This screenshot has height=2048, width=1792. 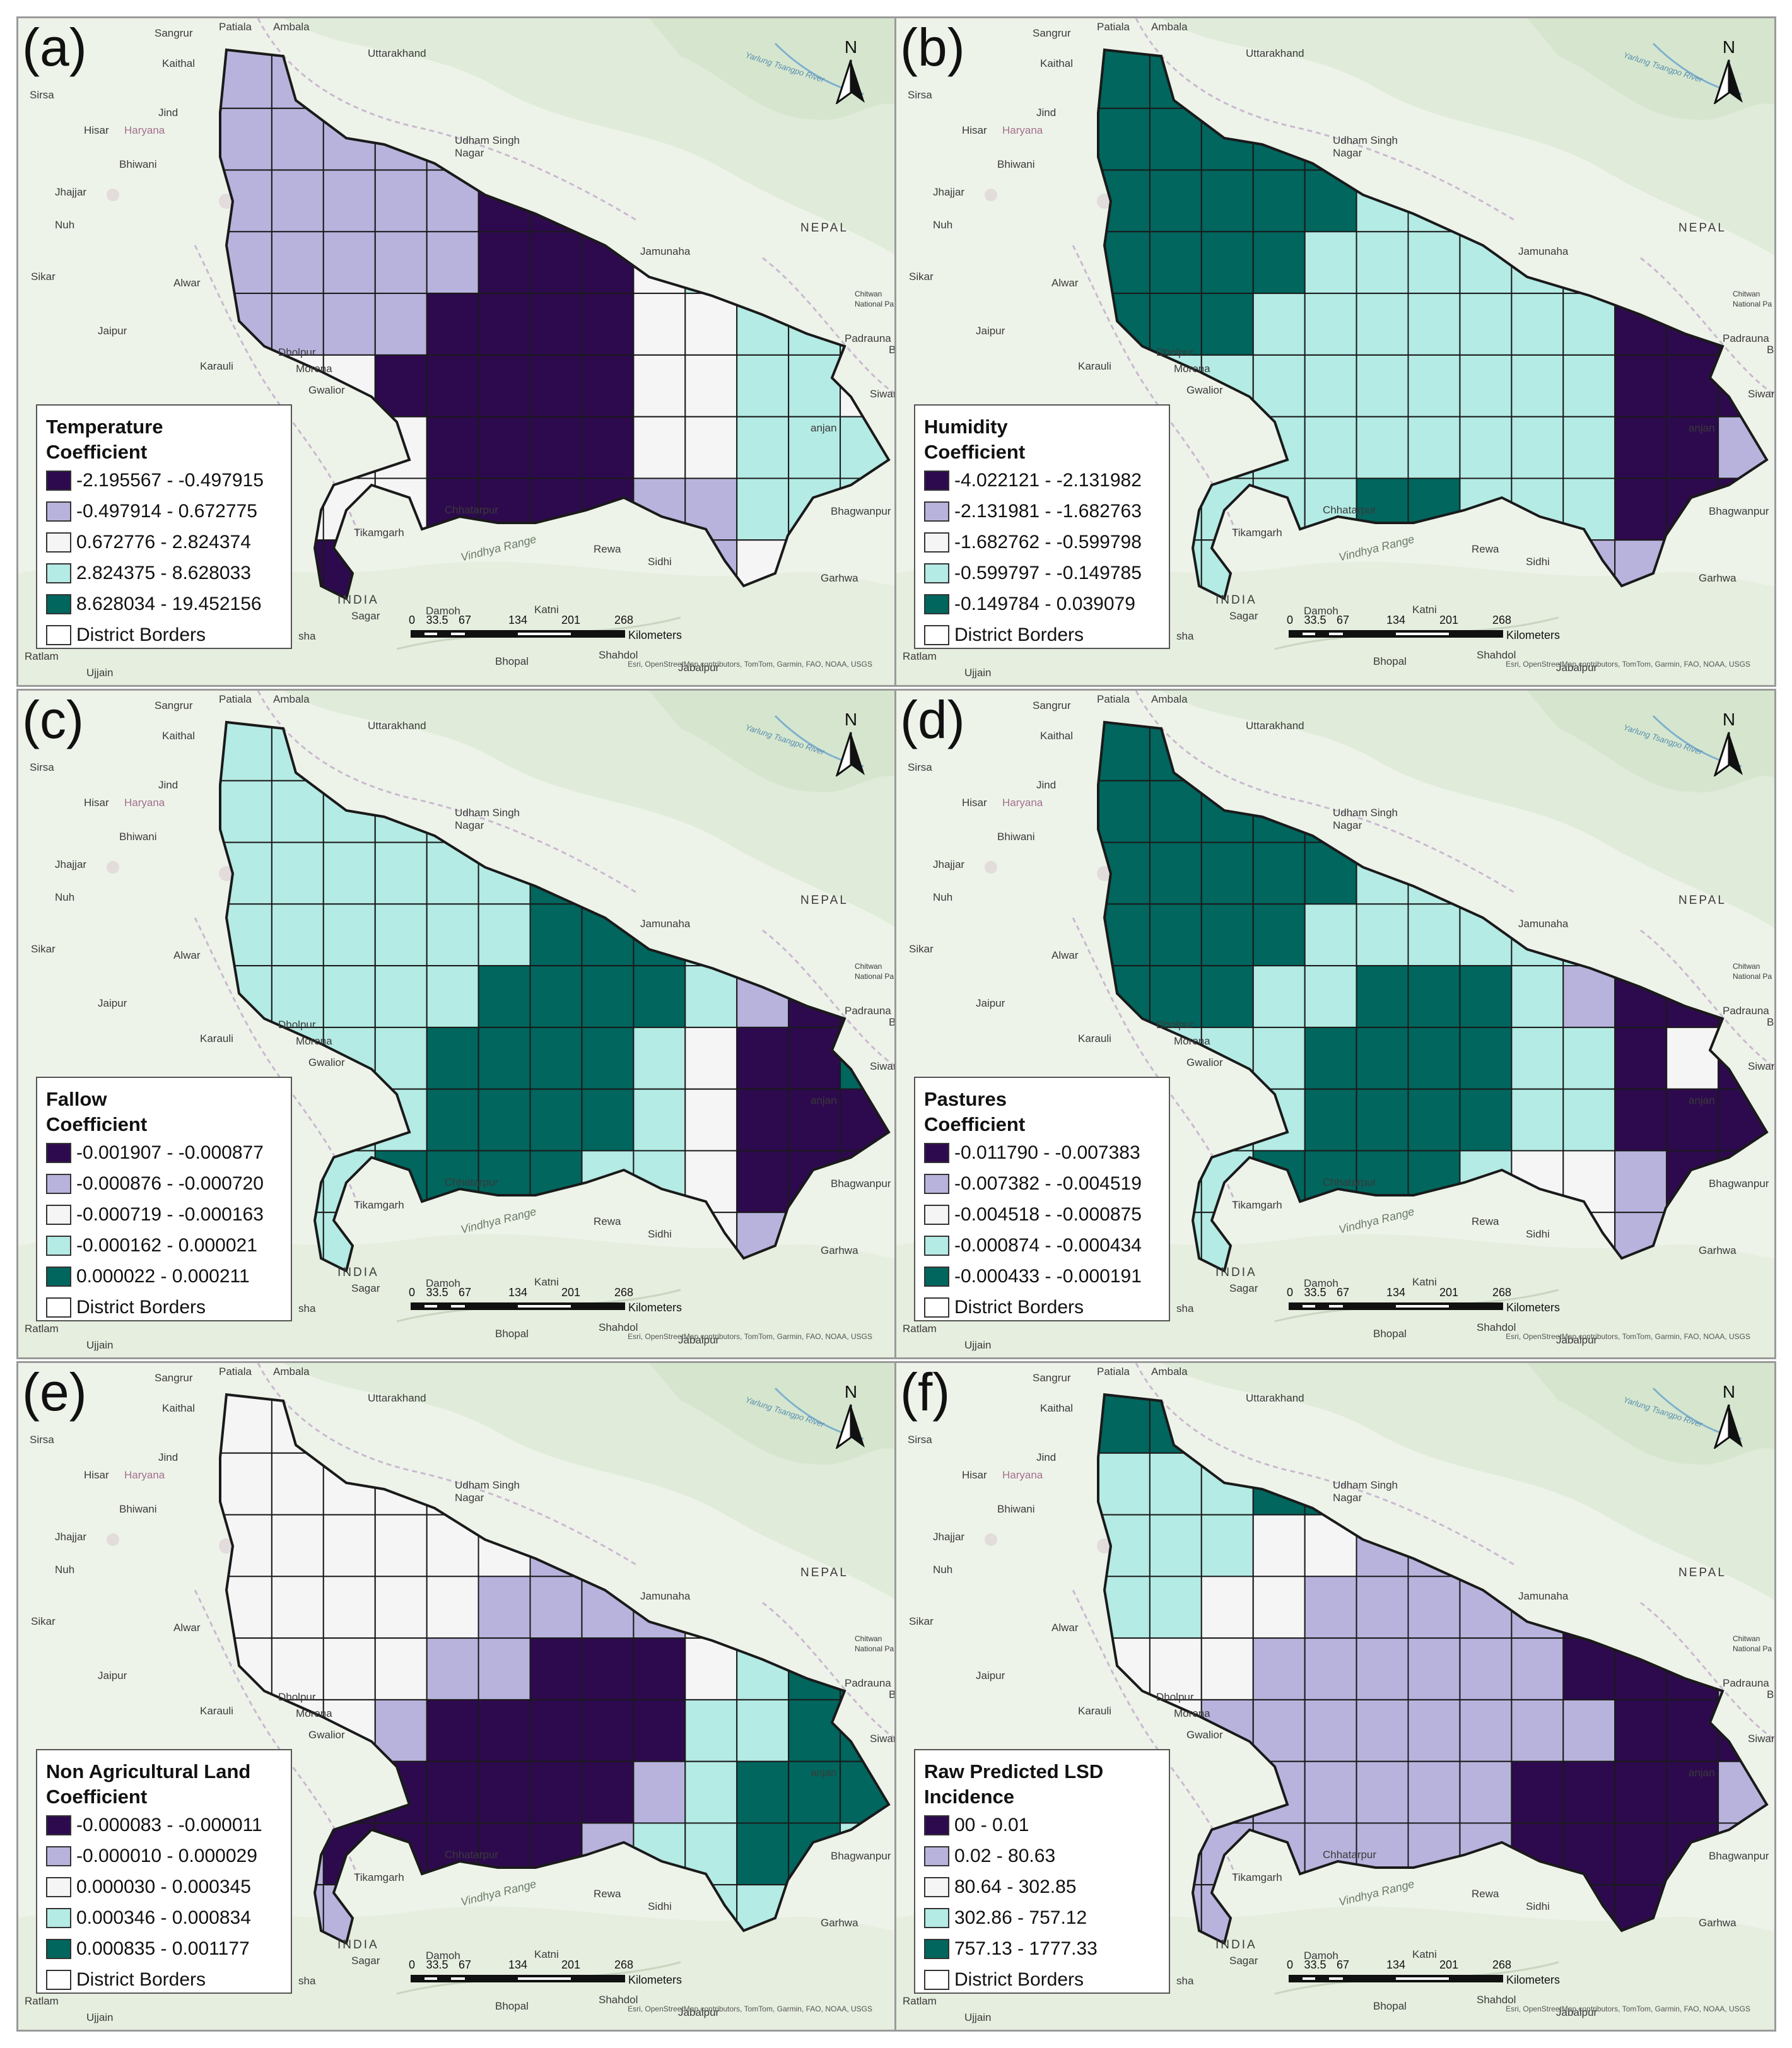 What do you see at coordinates (1702, 428) in the screenshot?
I see `place-label: anjan` at bounding box center [1702, 428].